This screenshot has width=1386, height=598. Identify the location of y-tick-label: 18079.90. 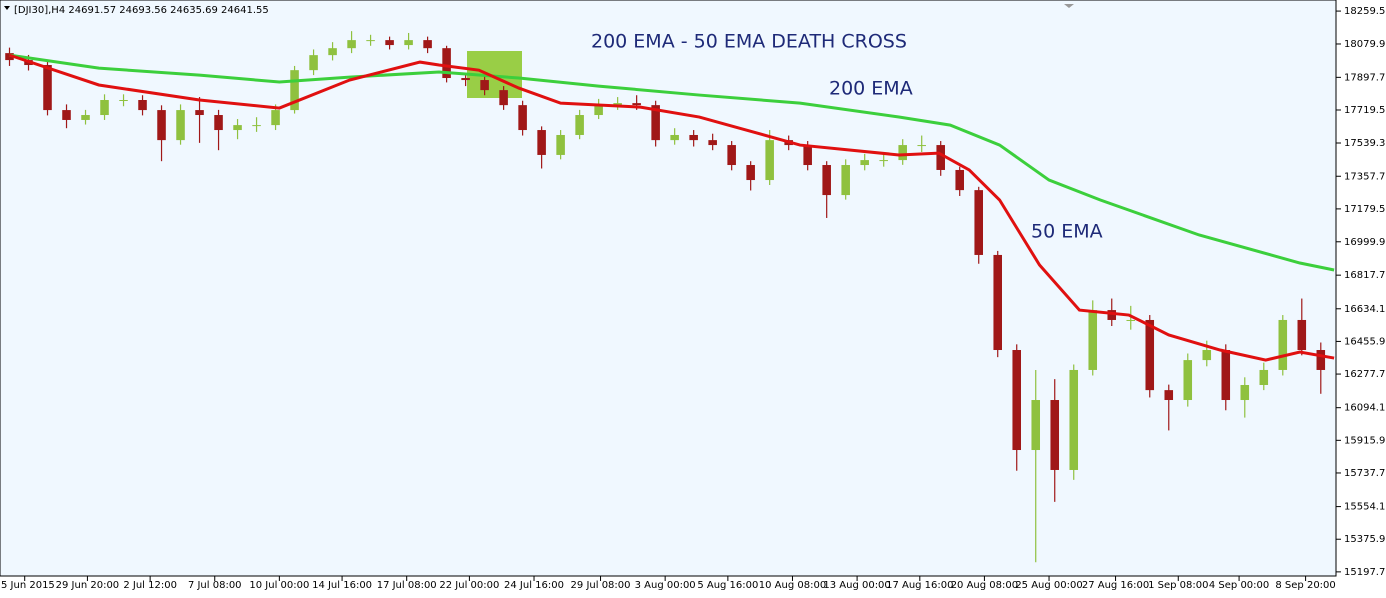
(1365, 44).